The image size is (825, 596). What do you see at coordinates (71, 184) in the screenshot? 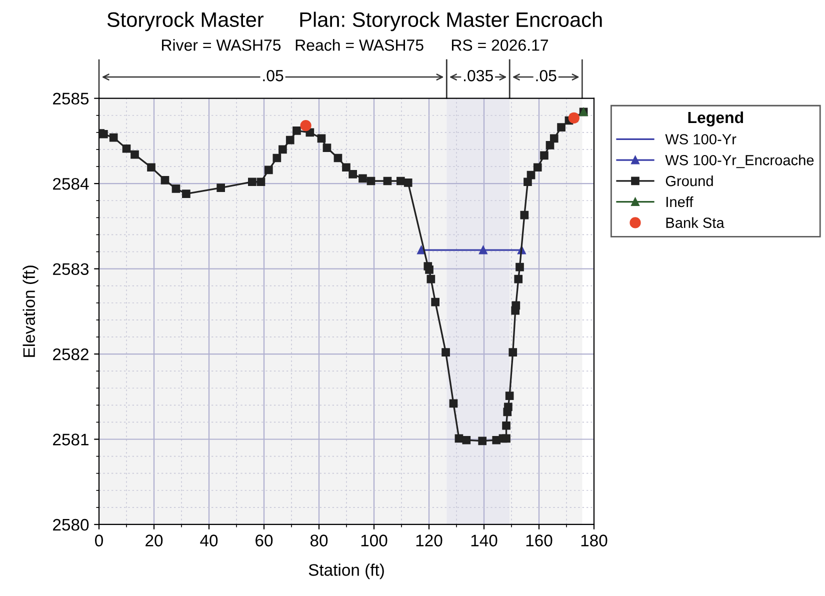
I see `y-tick-label: 2584` at bounding box center [71, 184].